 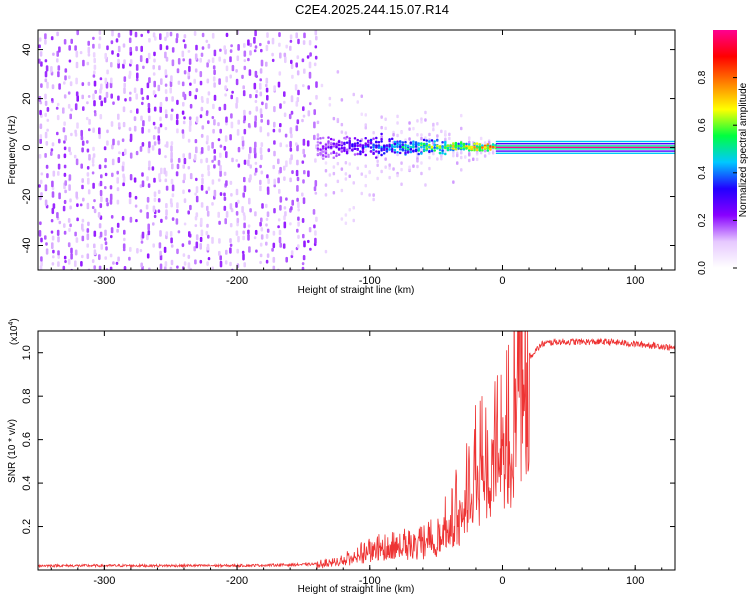 I want to click on y-tick-label: 1.0, so click(x=27, y=352).